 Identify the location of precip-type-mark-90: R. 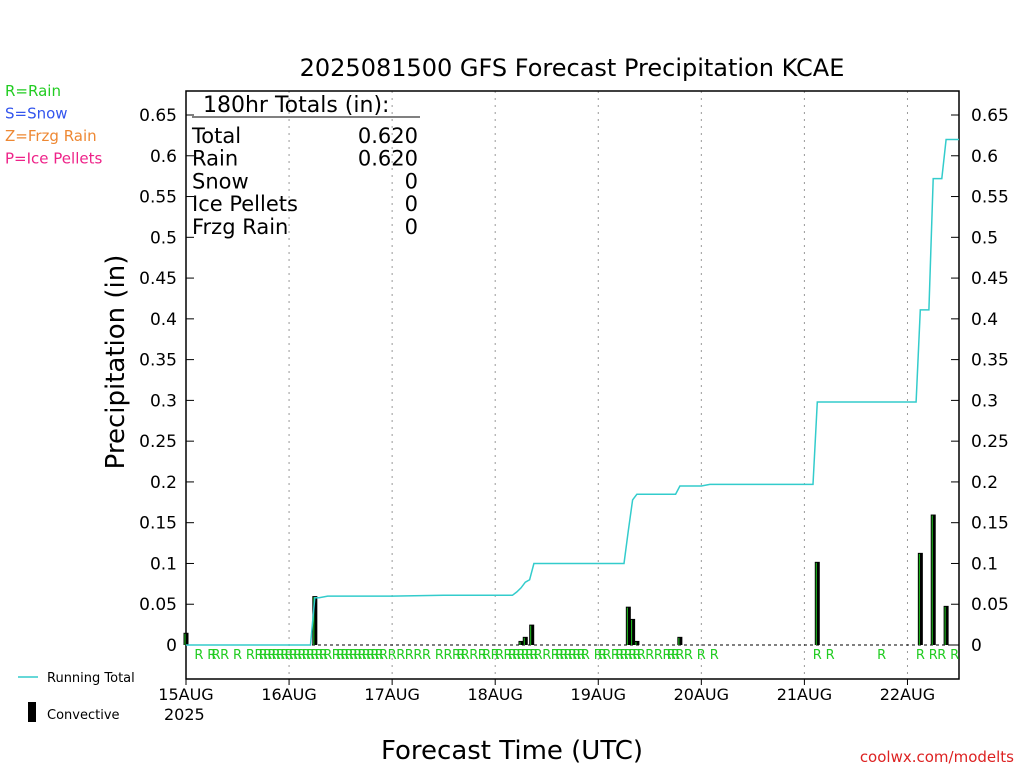
(933, 655).